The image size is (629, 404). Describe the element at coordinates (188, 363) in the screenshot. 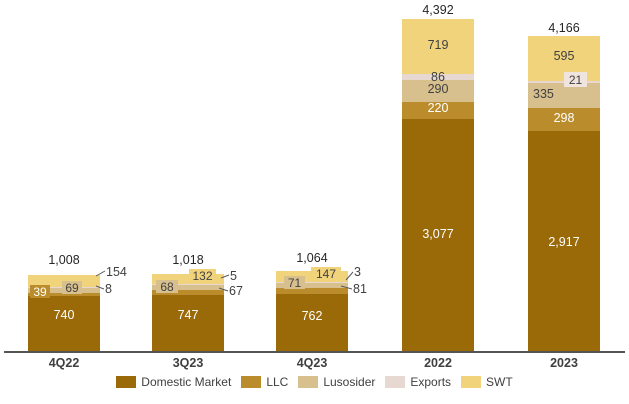

I see `x-axis-label-3q23: 3Q23` at that location.